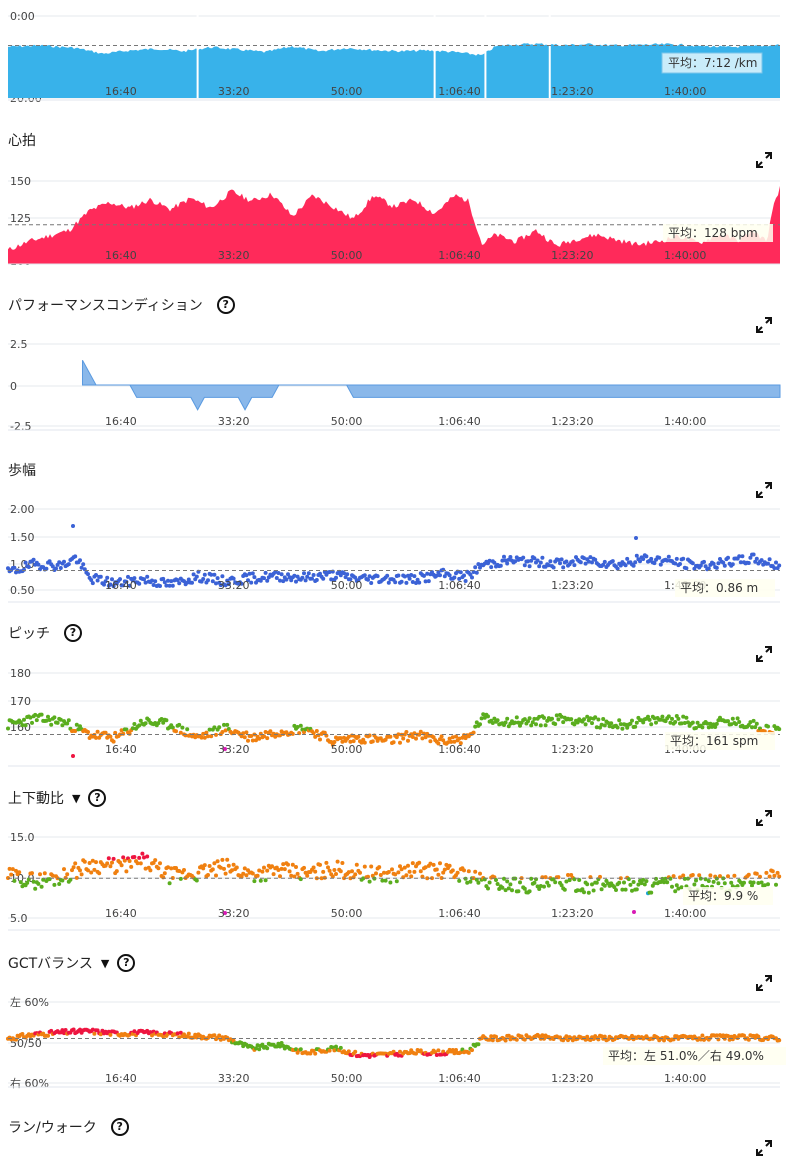 This screenshot has height=1167, width=786. What do you see at coordinates (22, 140) in the screenshot?
I see `section-title: 心拍` at bounding box center [22, 140].